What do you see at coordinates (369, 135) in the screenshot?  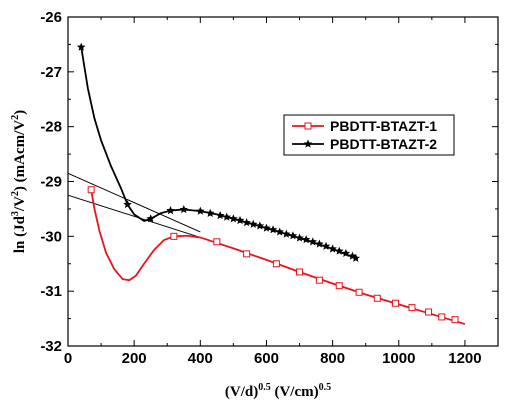 I see `legend-box` at bounding box center [369, 135].